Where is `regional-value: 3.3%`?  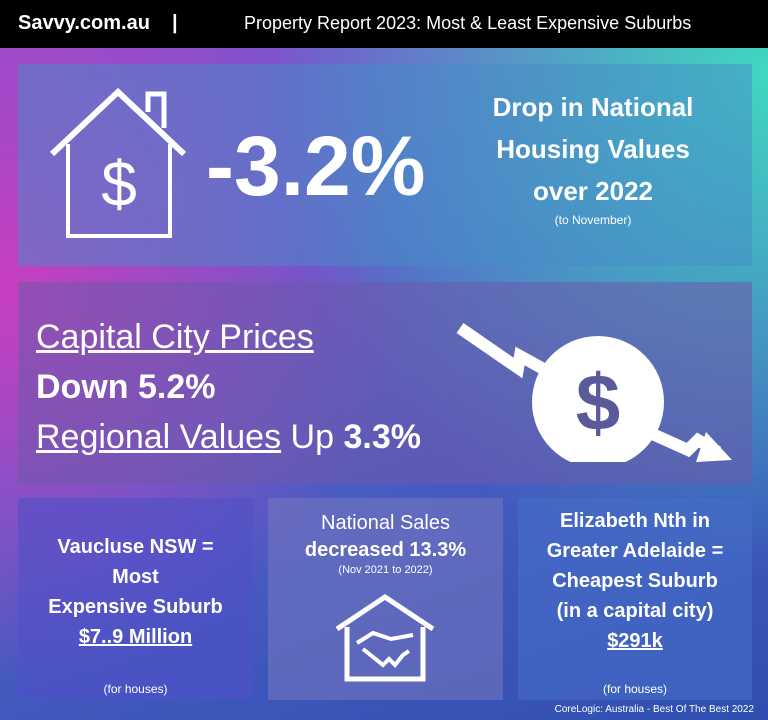
regional-value: 3.3% is located at coordinates (382, 437).